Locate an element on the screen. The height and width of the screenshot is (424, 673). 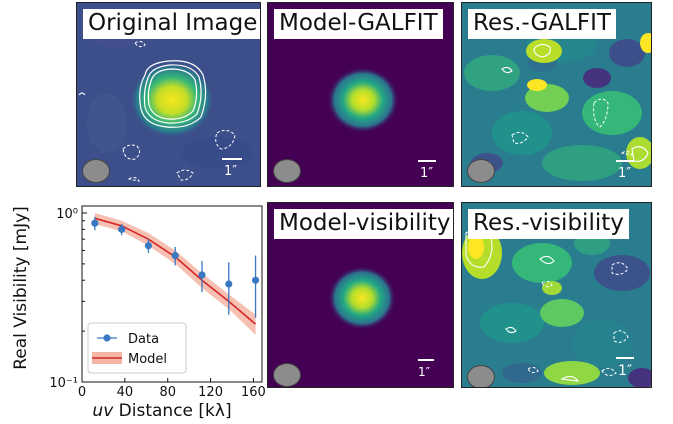
panel-title: Original Image is located at coordinates (171, 24).